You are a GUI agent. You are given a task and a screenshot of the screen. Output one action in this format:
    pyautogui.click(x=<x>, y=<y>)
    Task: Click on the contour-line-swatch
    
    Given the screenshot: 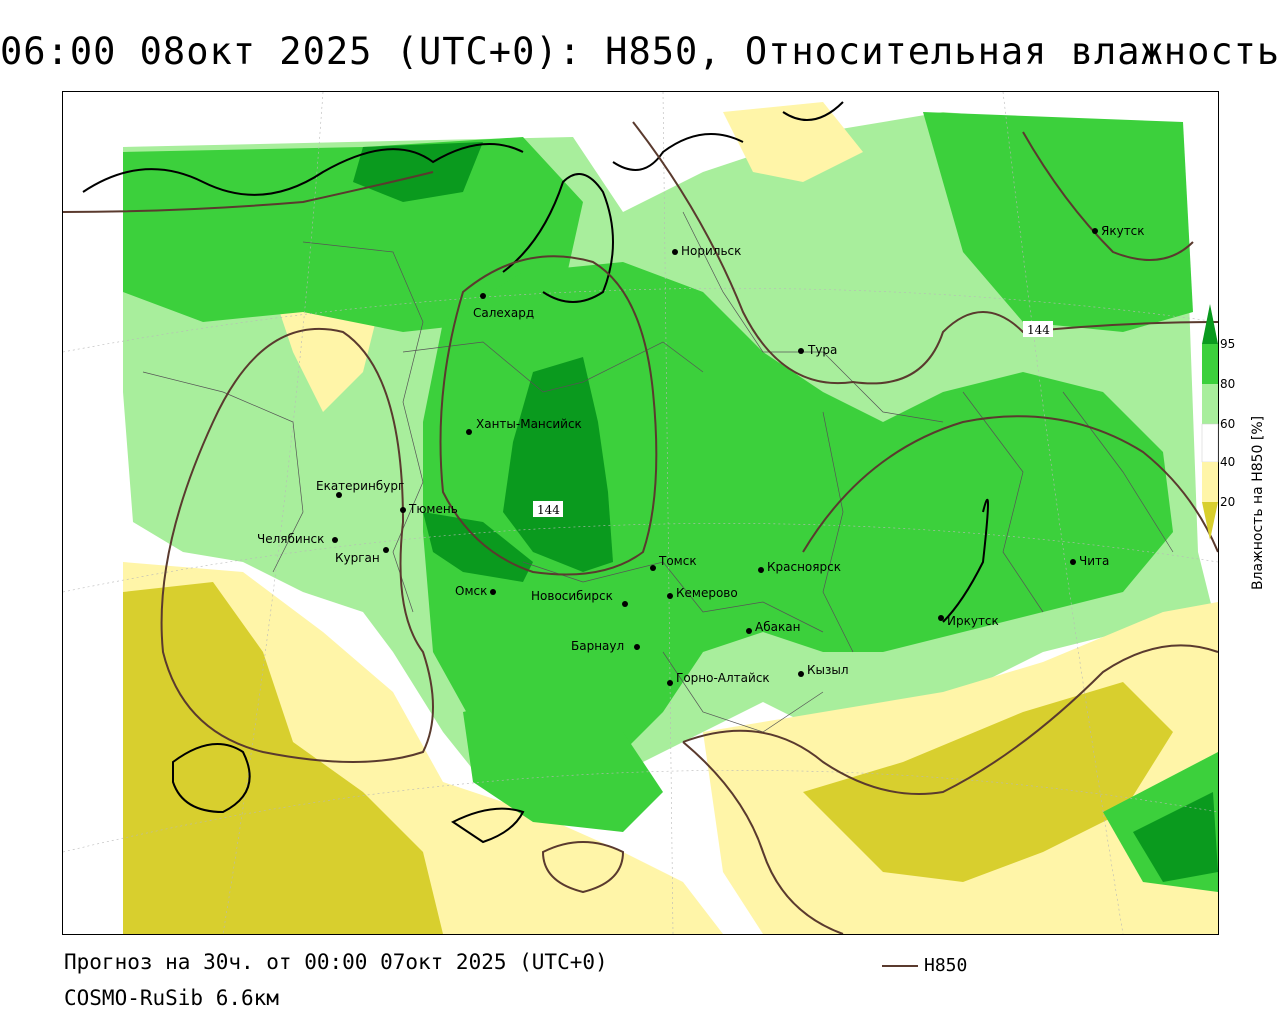 What is the action you would take?
    pyautogui.click(x=900, y=966)
    